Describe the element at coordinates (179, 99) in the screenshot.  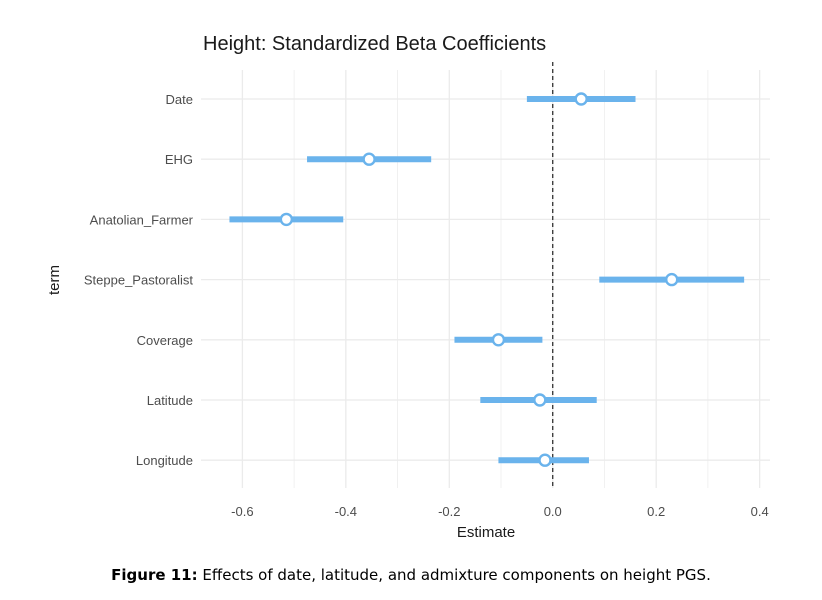
I see `y-tick-label: Date` at that location.